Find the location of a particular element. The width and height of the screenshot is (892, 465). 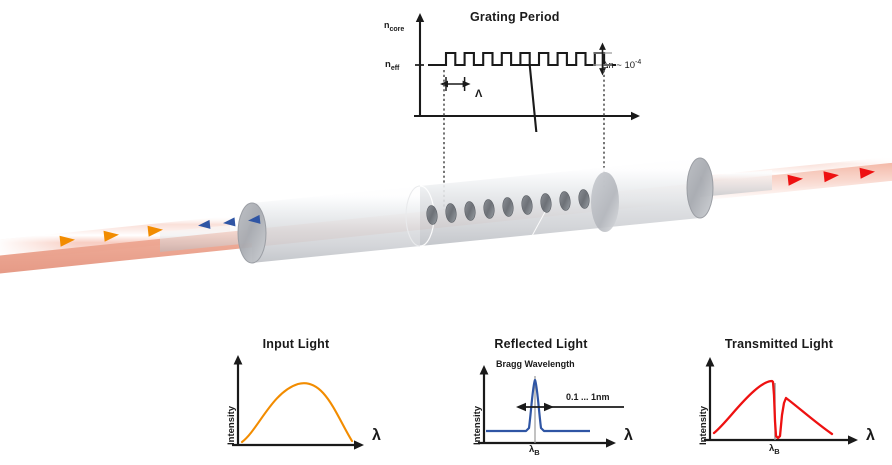

reflected-chart-title: Reflected Light is located at coordinates (541, 344).